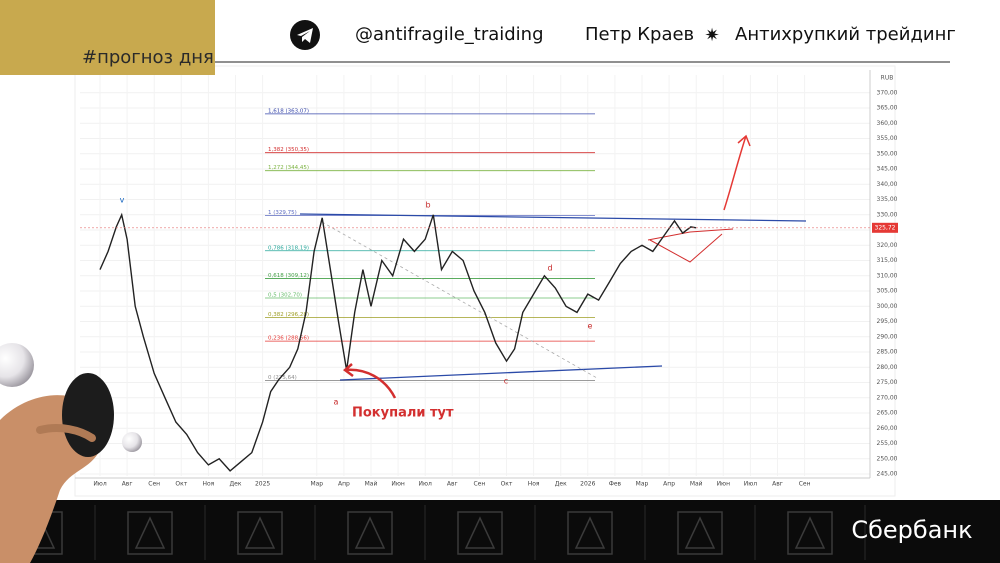 The width and height of the screenshot is (1000, 563). I want to click on forecast-arrow, so click(737, 172).